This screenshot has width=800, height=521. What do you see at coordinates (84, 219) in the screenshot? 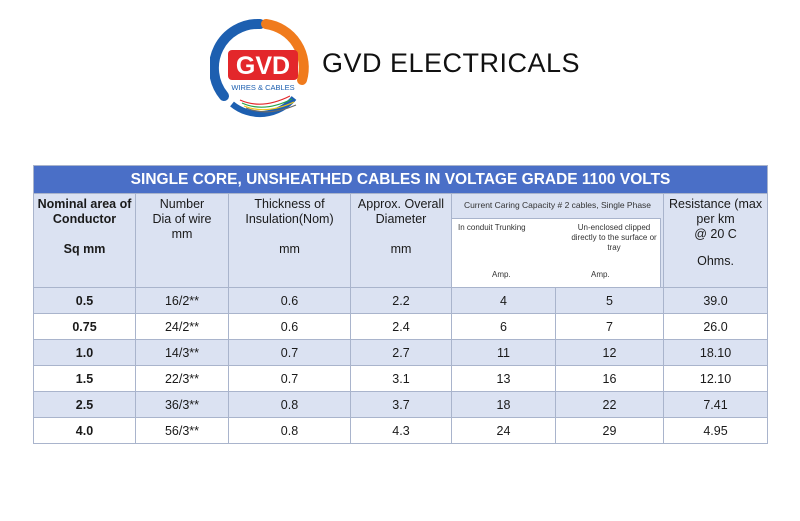
I see `header-nominal-area-line2: Conductor` at bounding box center [84, 219].